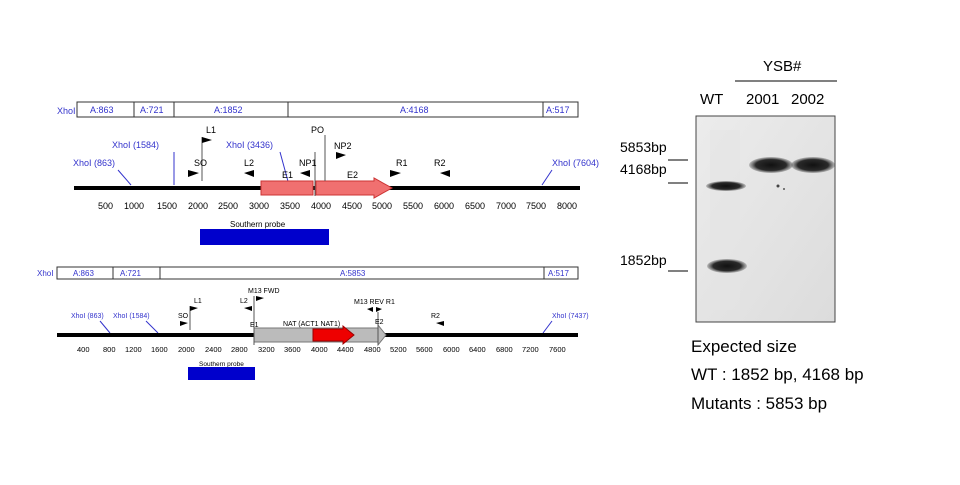 The height and width of the screenshot is (485, 960). I want to click on primer-label: M13 FWD, so click(264, 291).